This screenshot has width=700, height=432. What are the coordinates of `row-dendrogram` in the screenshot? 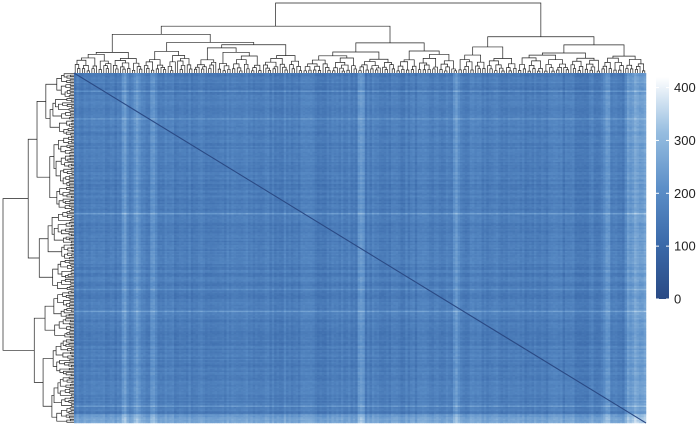 It's located at (38, 248).